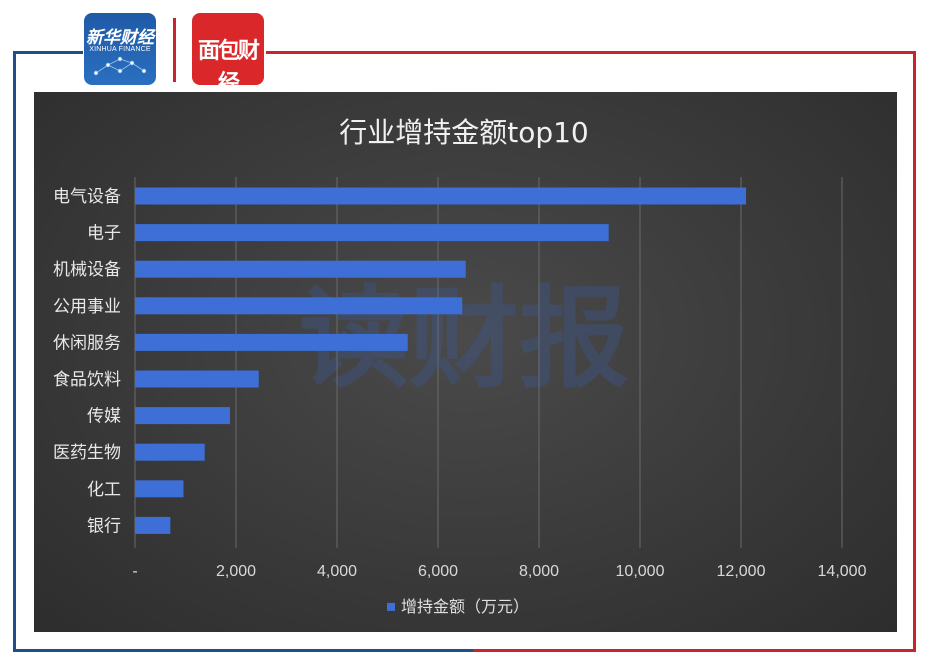 The height and width of the screenshot is (665, 930). Describe the element at coordinates (134, 571) in the screenshot. I see `x-tick-label: -` at that location.